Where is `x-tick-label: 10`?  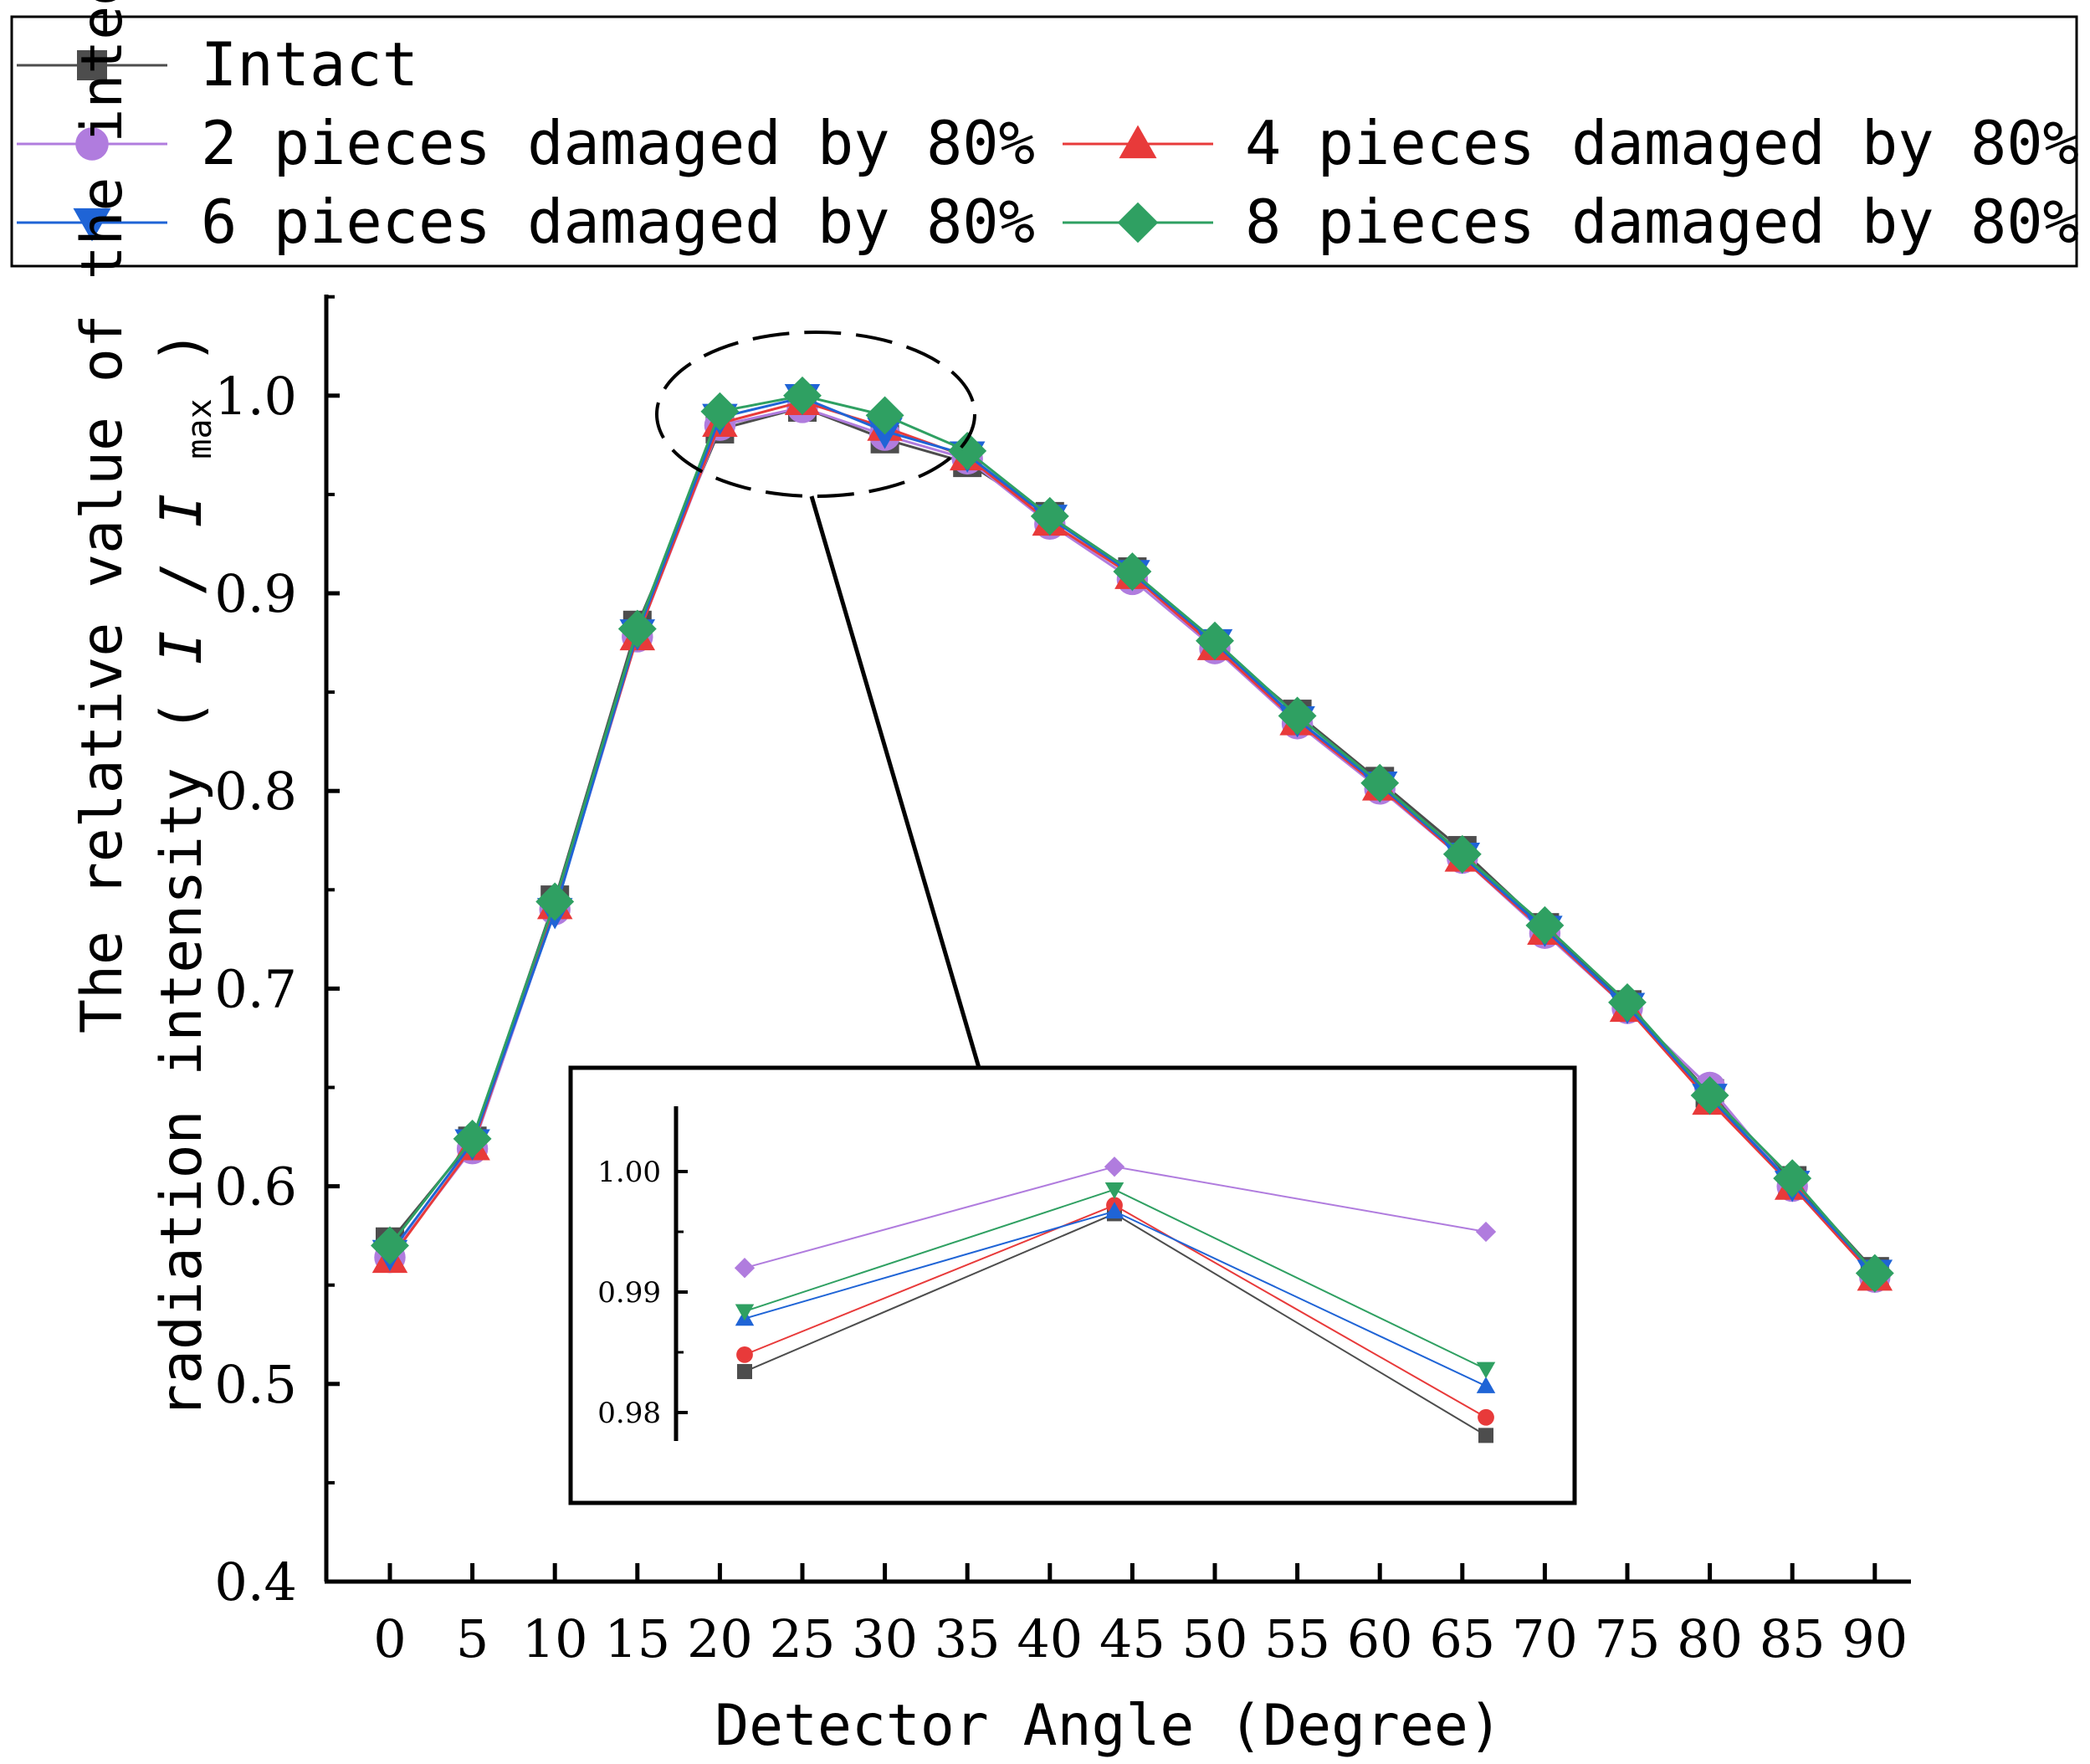
x-tick-label: 10 is located at coordinates (555, 1638).